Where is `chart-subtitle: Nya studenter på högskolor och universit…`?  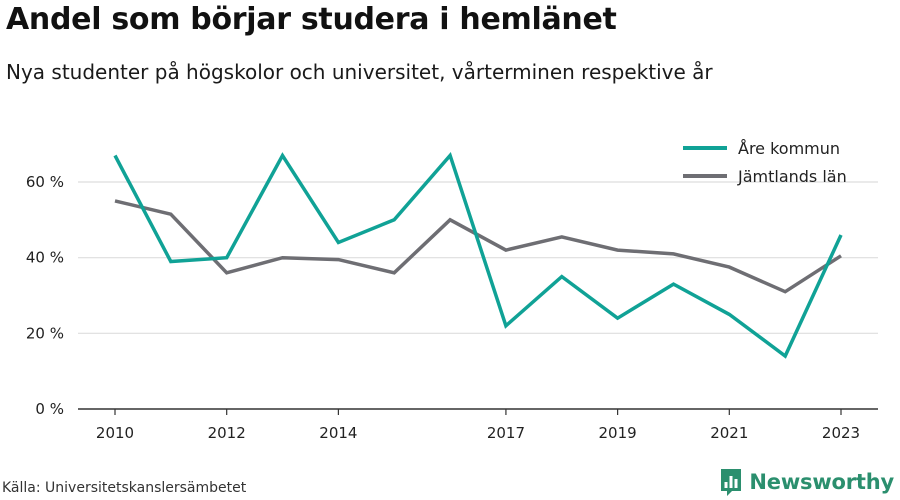
chart-subtitle: Nya studenter på högskolor och universit… is located at coordinates (359, 72).